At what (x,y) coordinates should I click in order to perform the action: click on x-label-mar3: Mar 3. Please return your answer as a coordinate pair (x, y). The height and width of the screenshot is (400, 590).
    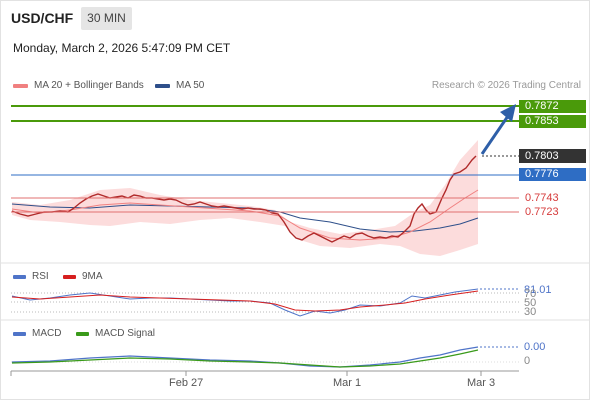
    Looking at the image, I should click on (481, 383).